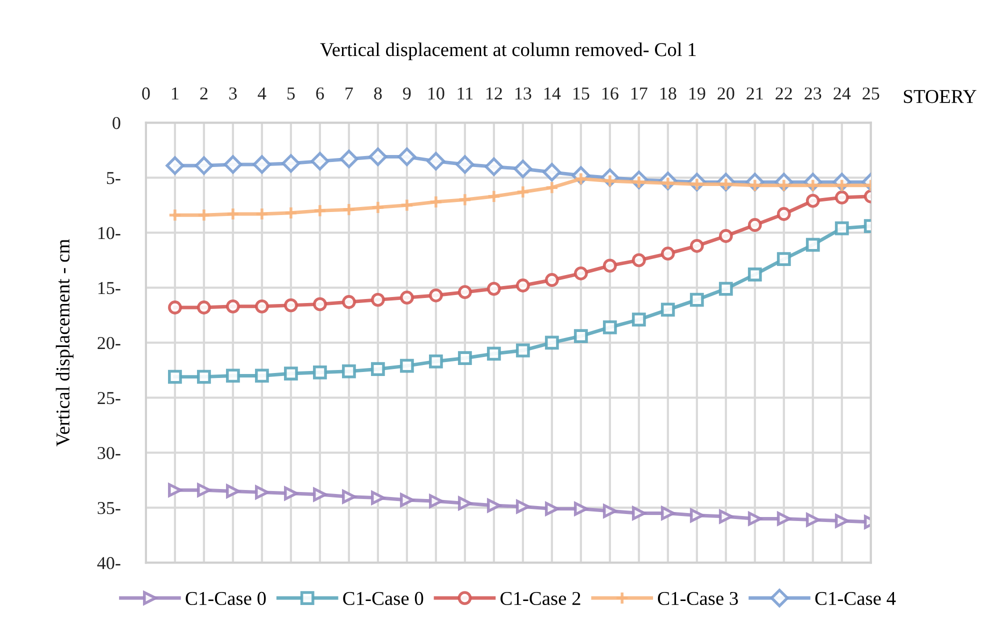 The width and height of the screenshot is (997, 637). I want to click on x-tick-label: 21, so click(754, 93).